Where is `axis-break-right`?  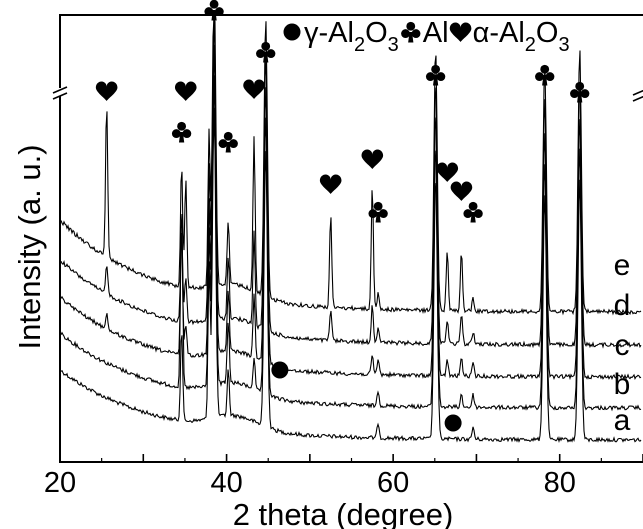 axis-break-right is located at coordinates (637, 95).